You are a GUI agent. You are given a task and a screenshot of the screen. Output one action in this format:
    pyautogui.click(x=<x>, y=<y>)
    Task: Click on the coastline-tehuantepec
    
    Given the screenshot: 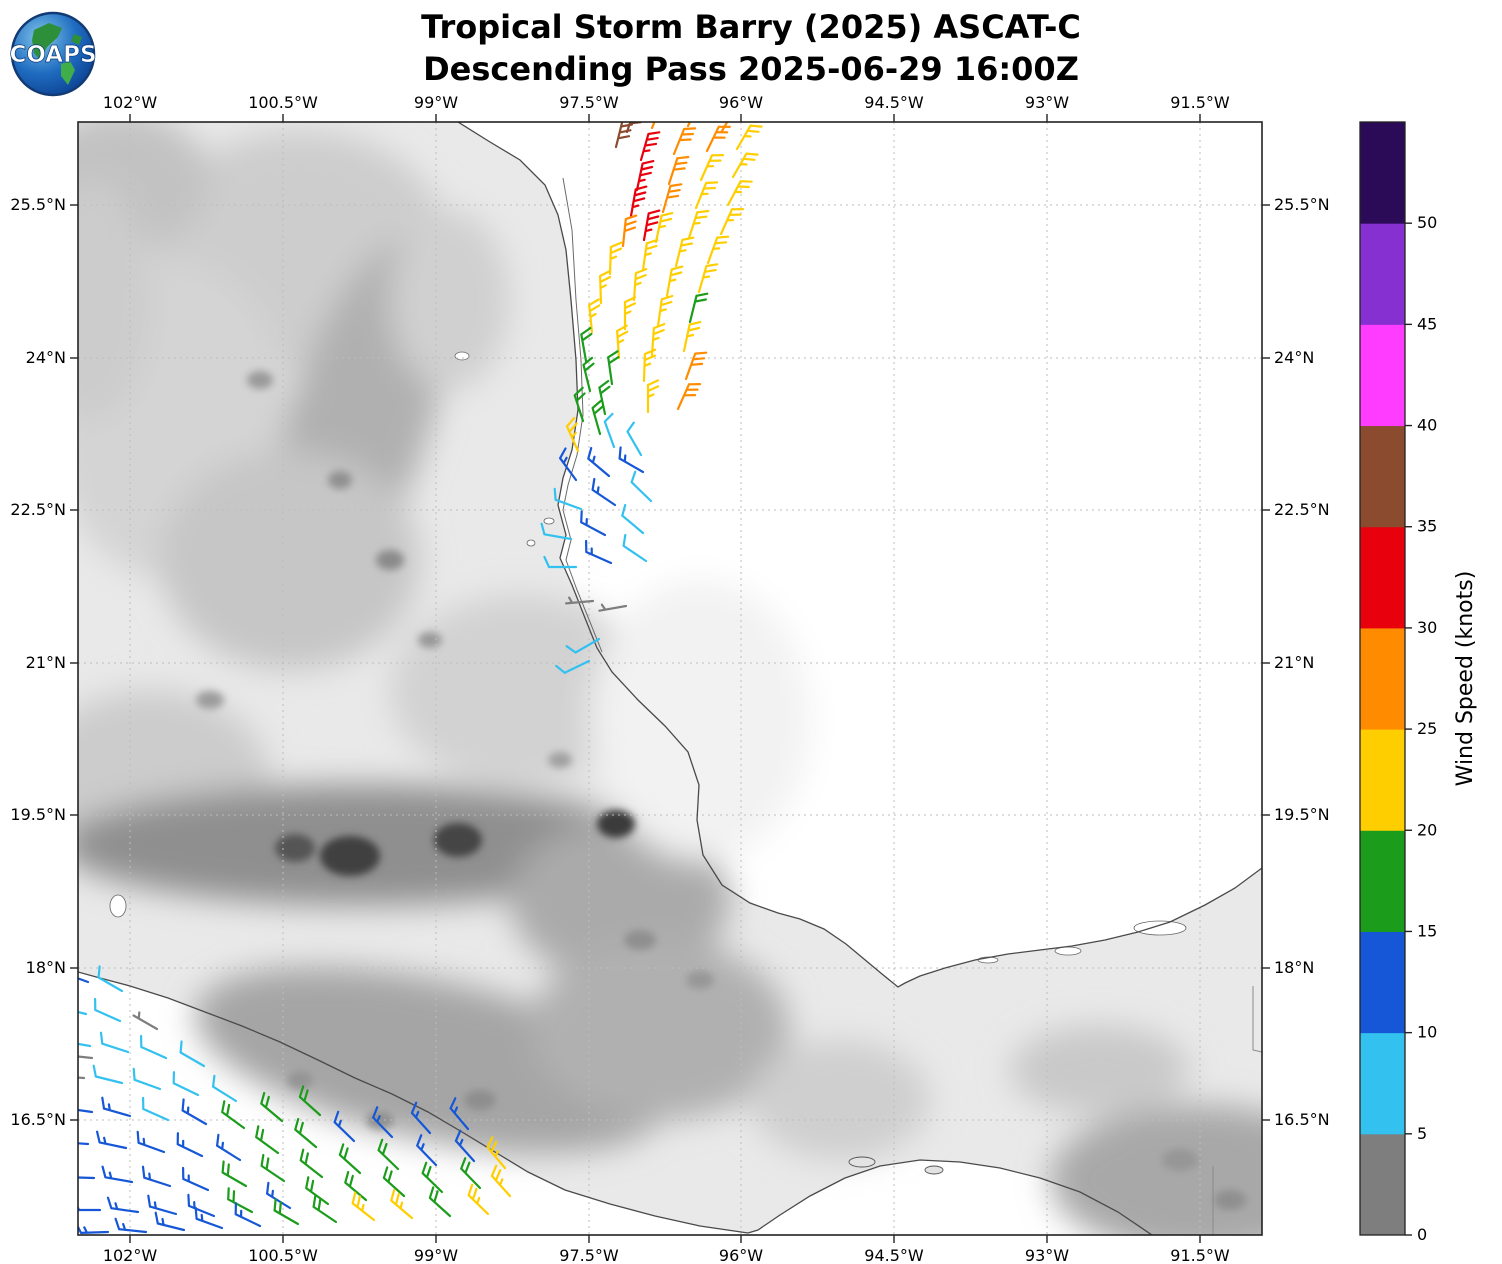 What is the action you would take?
    pyautogui.click(x=950, y=1197)
    